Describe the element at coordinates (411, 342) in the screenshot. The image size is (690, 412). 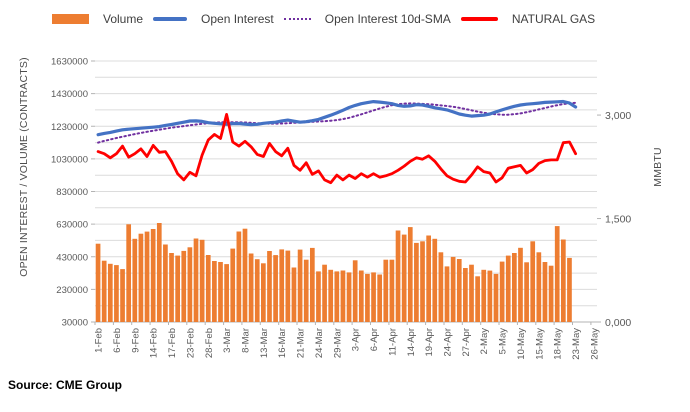
I see `svg-text: 14-Apr` at that location.